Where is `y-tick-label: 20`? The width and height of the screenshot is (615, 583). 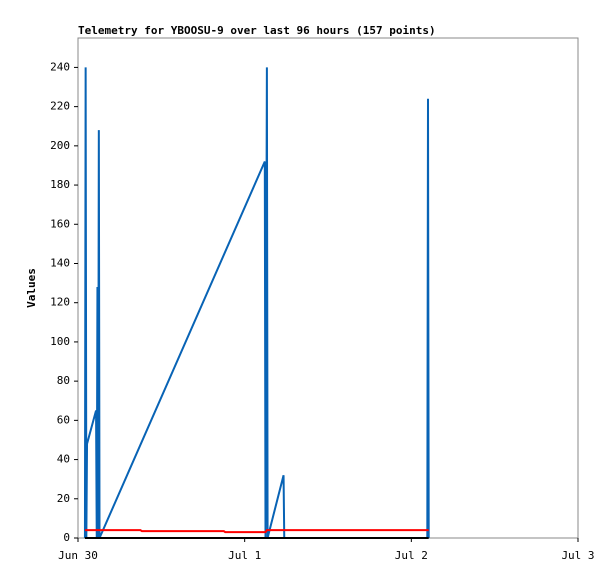 y-tick-label: 20 is located at coordinates (63, 498).